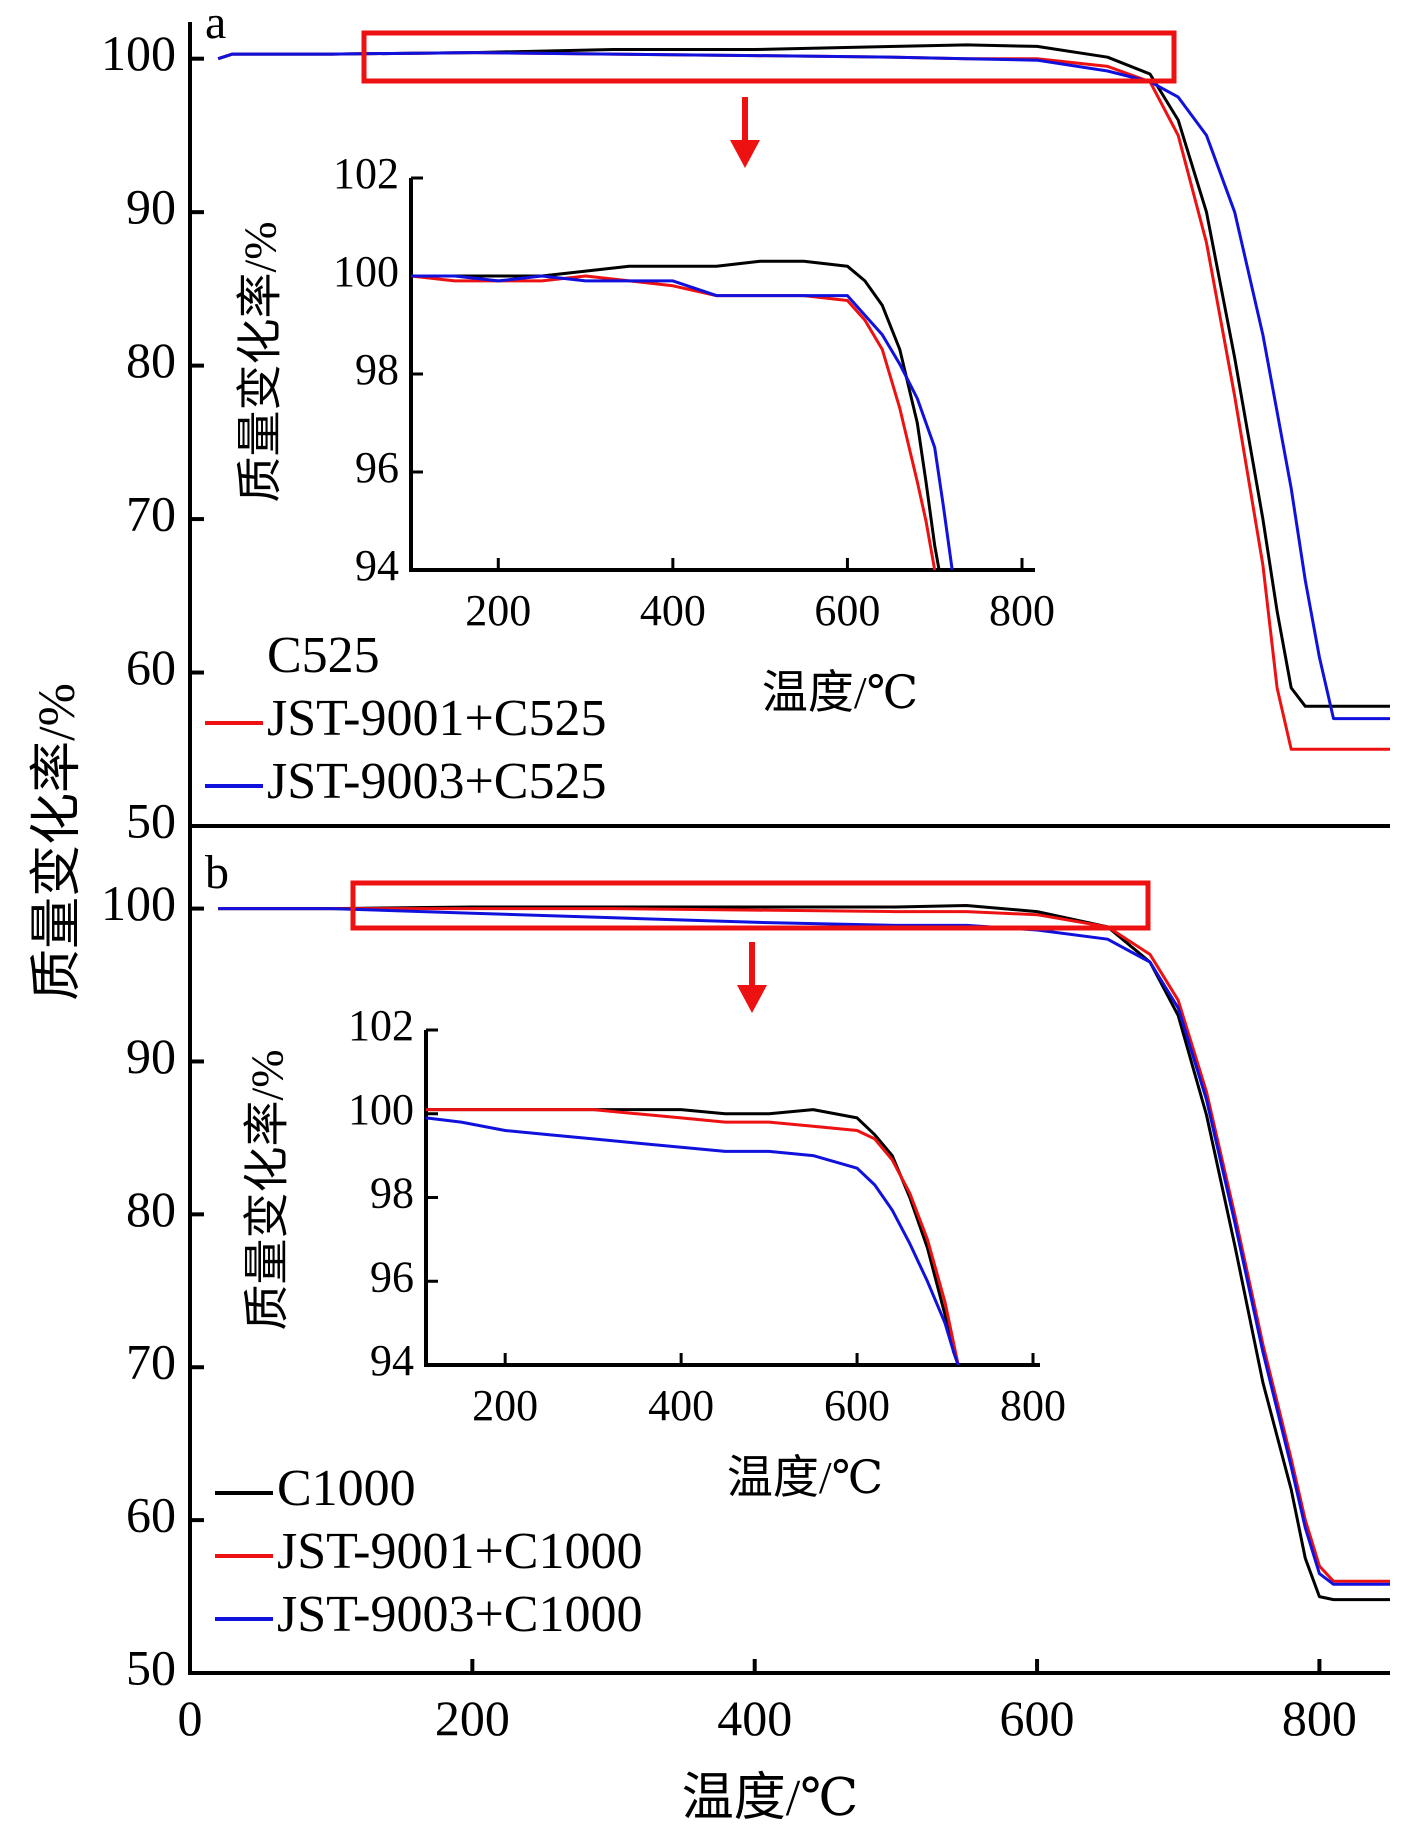 The width and height of the screenshot is (1417, 1843). I want to click on panel-b-inset-series, so click(692, 1237).